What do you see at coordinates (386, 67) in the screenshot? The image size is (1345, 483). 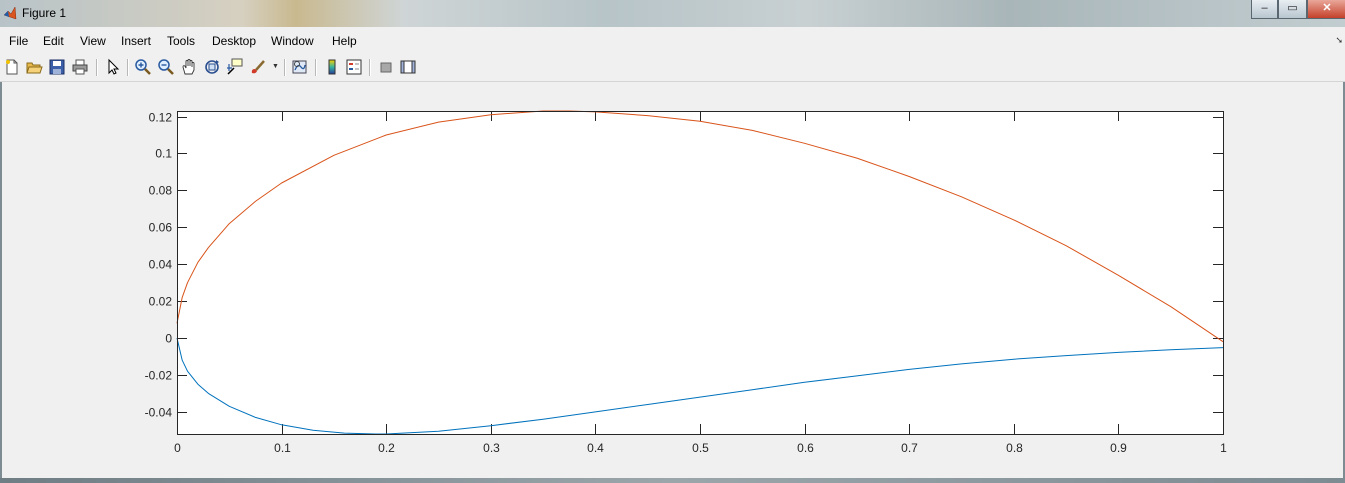 I see `hide-plot-tools-icon` at bounding box center [386, 67].